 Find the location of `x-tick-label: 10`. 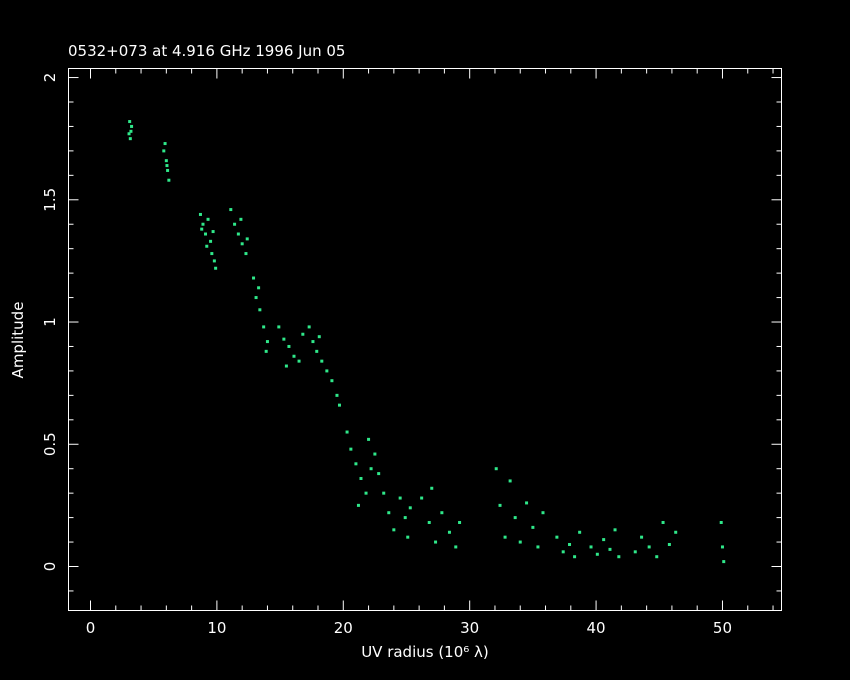

x-tick-label: 10 is located at coordinates (216, 628).